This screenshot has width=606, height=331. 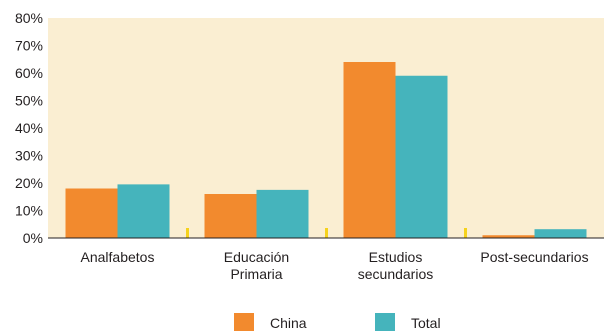 What do you see at coordinates (288, 323) in the screenshot?
I see `legend-label-china: China` at bounding box center [288, 323].